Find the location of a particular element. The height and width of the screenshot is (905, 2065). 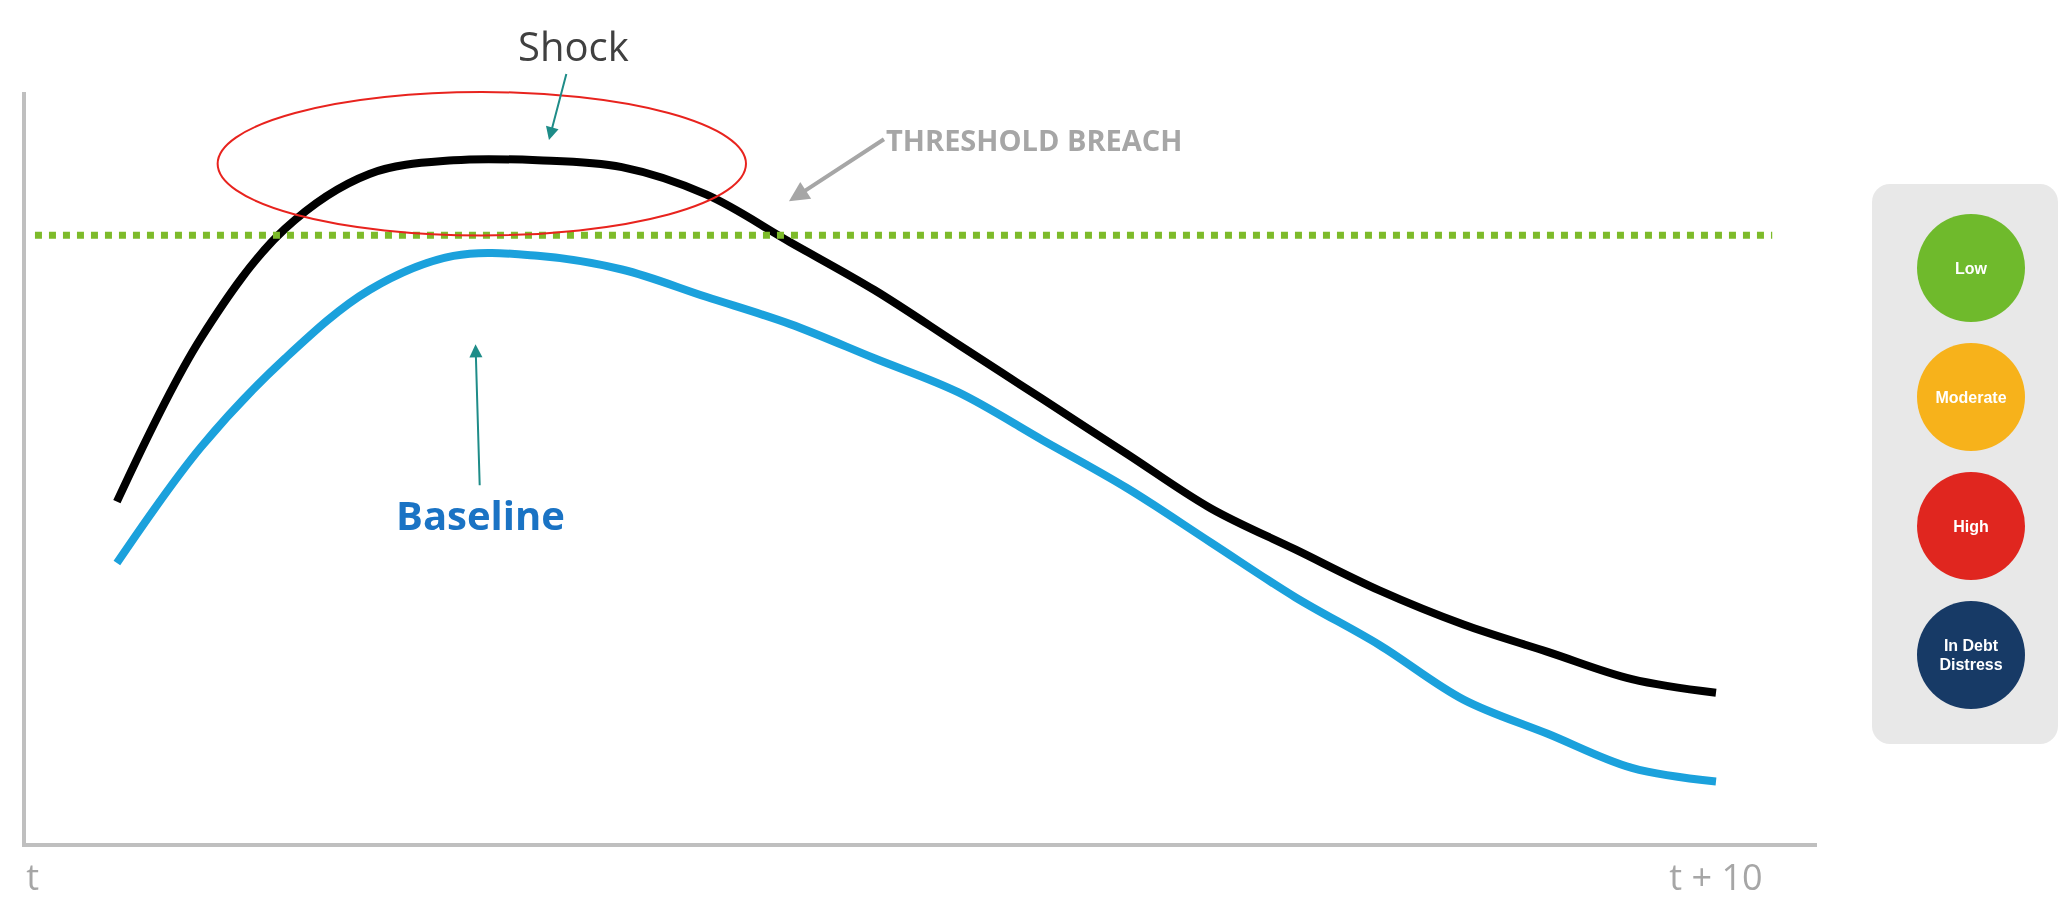

x-tick-label: t + 10 is located at coordinates (1716, 877).